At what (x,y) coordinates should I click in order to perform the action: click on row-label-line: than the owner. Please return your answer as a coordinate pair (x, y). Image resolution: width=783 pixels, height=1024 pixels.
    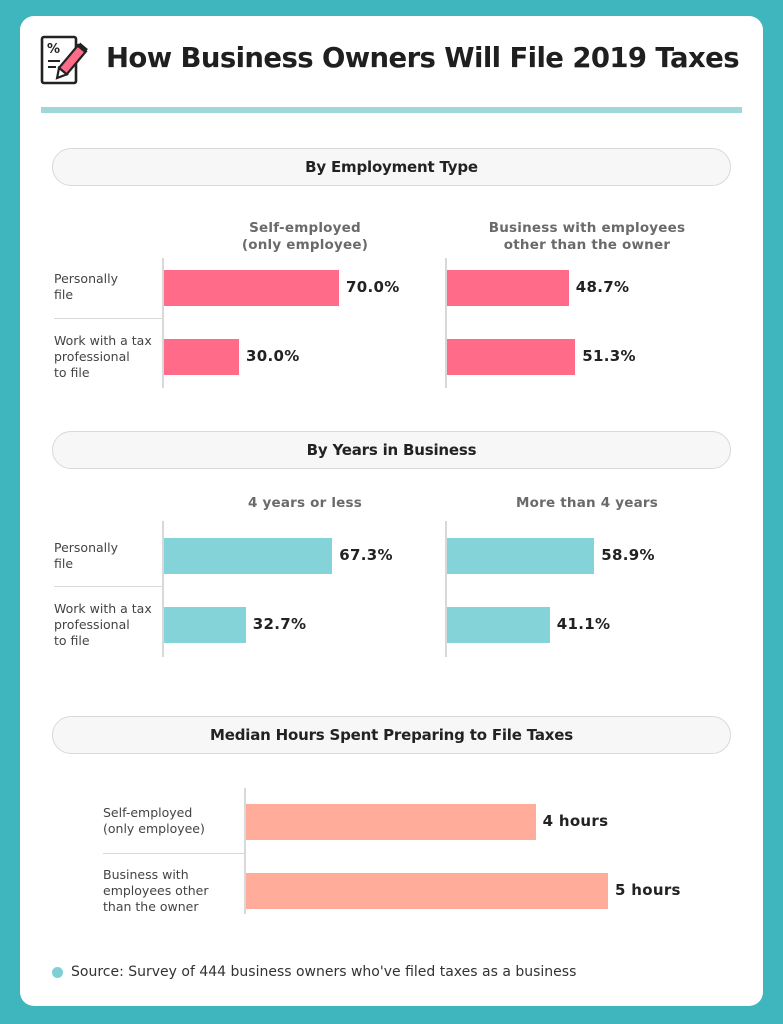
    Looking at the image, I should click on (151, 906).